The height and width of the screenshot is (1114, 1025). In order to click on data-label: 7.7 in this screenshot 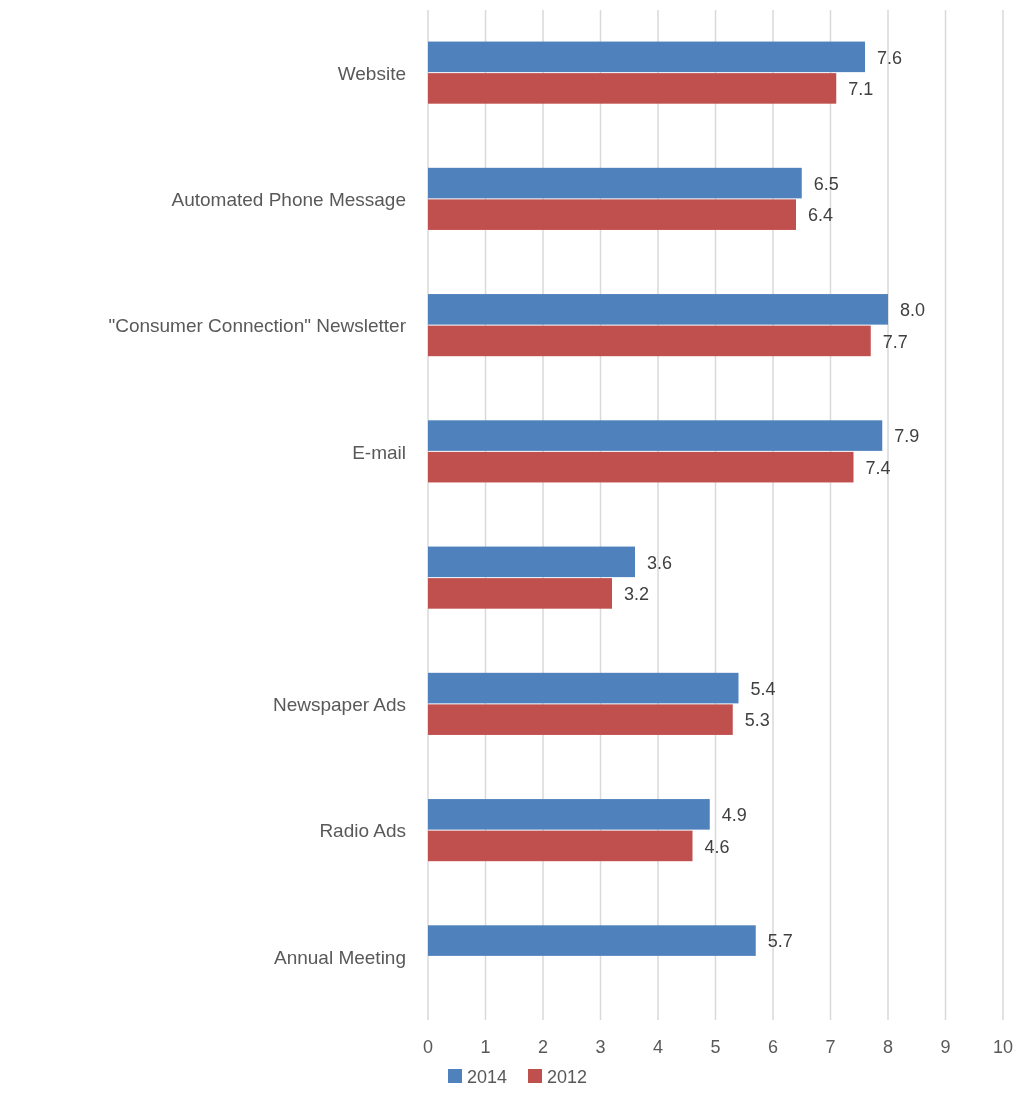, I will do `click(895, 341)`.